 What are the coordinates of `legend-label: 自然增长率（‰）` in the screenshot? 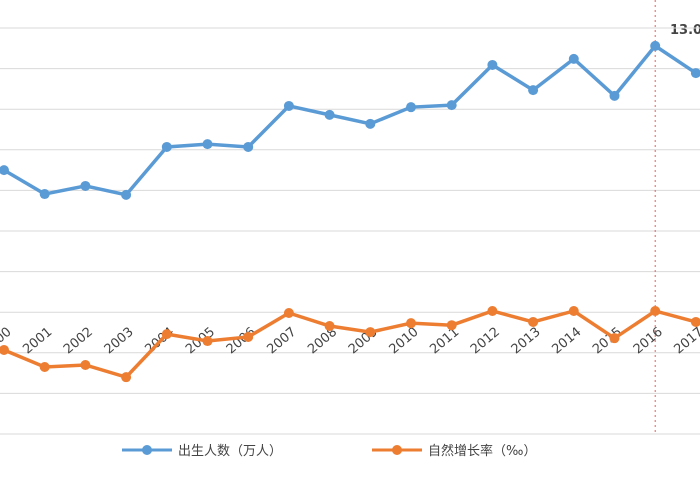 It's located at (482, 451).